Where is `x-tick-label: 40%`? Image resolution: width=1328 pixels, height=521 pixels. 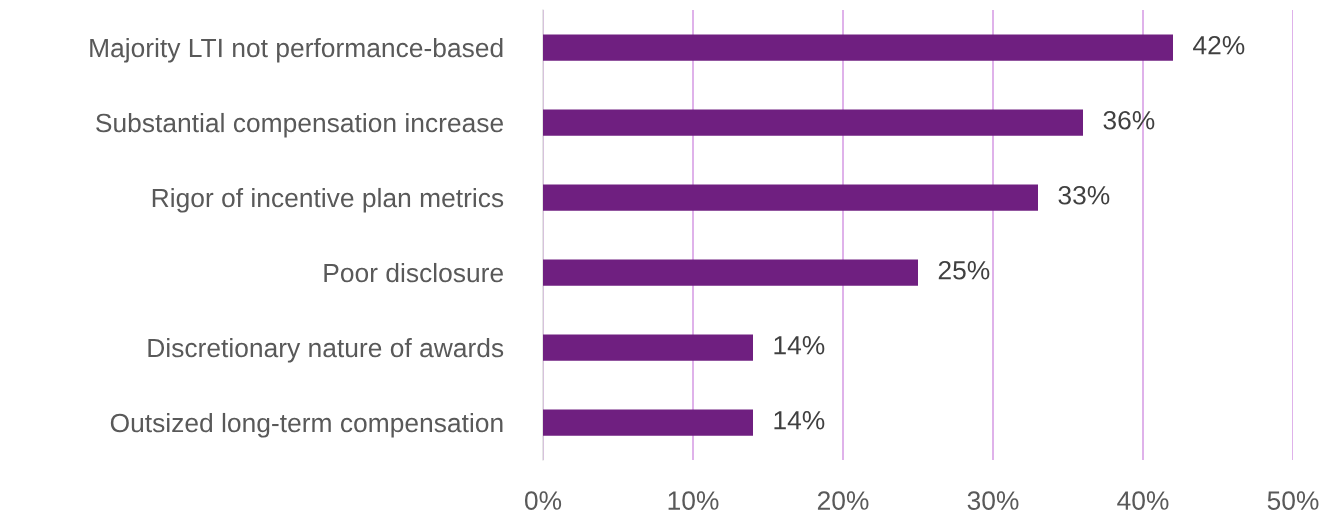 x-tick-label: 40% is located at coordinates (1143, 500).